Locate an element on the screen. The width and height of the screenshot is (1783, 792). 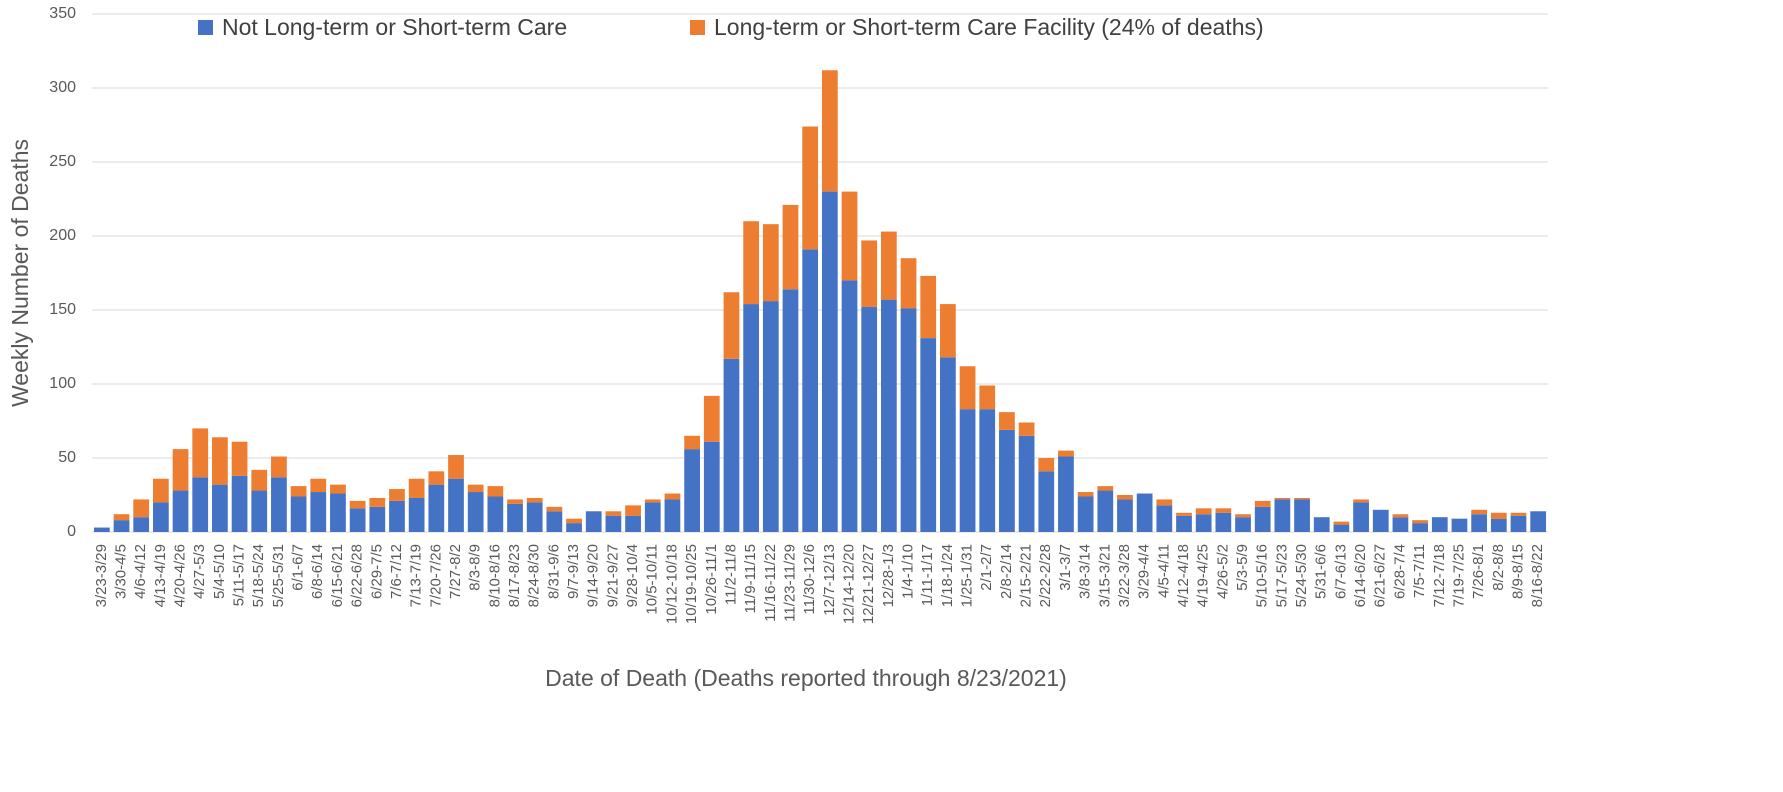
x-tick-label: 1/11-1/17 is located at coordinates (927, 575).